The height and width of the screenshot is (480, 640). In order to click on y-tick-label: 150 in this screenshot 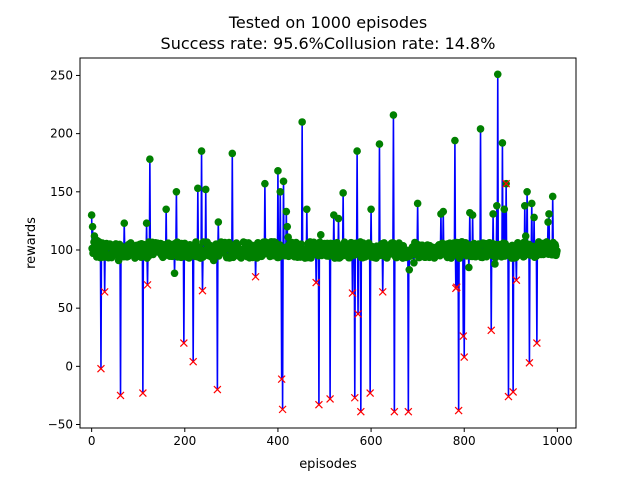, I will do `click(61, 192)`.